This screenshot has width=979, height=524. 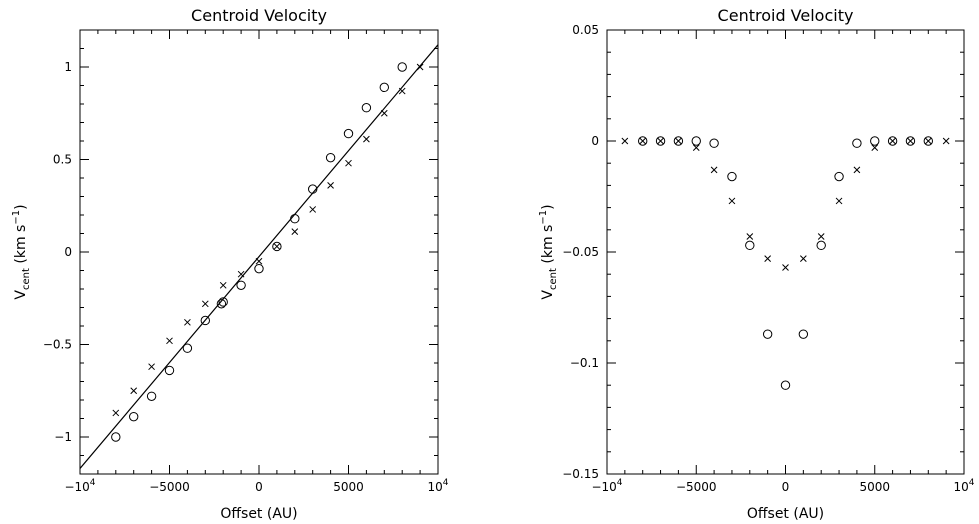 I want to click on y-tick-label: 0.05, so click(x=585, y=30).